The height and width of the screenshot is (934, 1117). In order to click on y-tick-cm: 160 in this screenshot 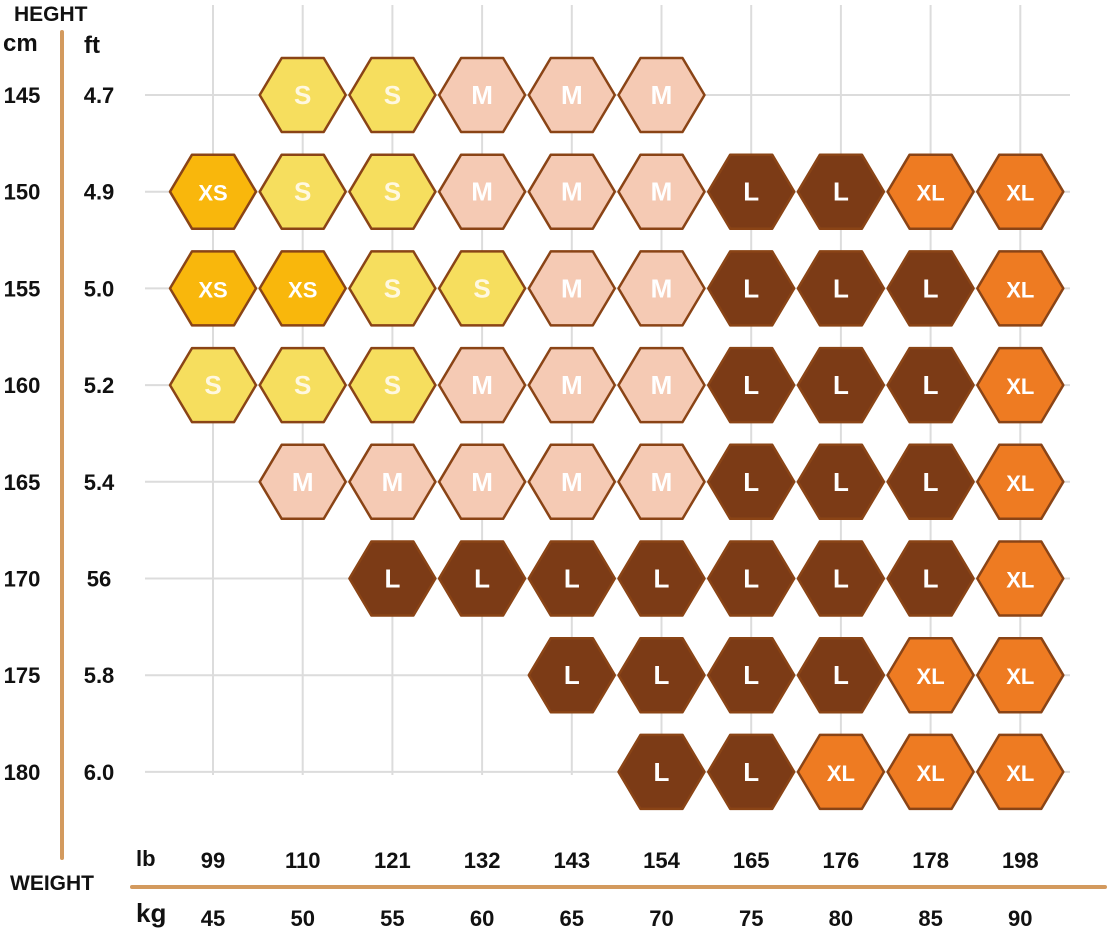, I will do `click(22, 385)`.